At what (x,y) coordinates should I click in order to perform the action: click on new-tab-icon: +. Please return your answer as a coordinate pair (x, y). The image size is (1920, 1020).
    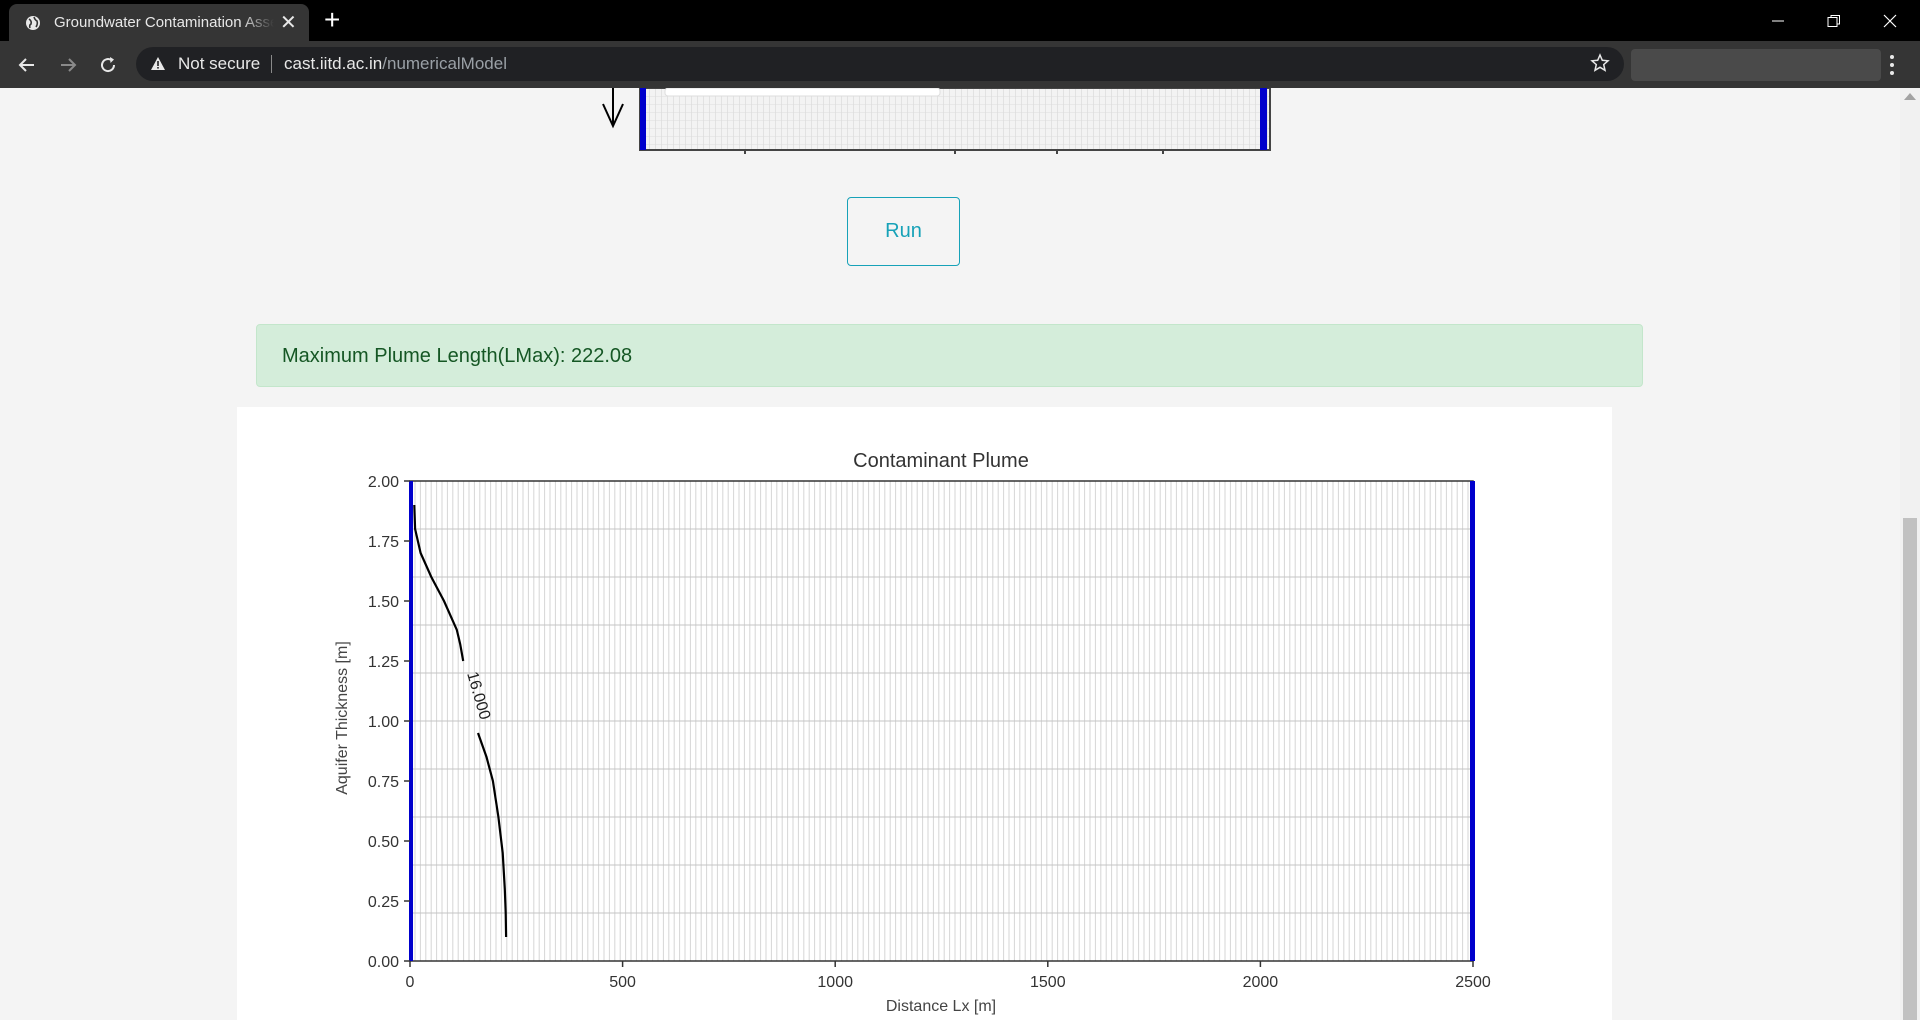
    Looking at the image, I should click on (332, 19).